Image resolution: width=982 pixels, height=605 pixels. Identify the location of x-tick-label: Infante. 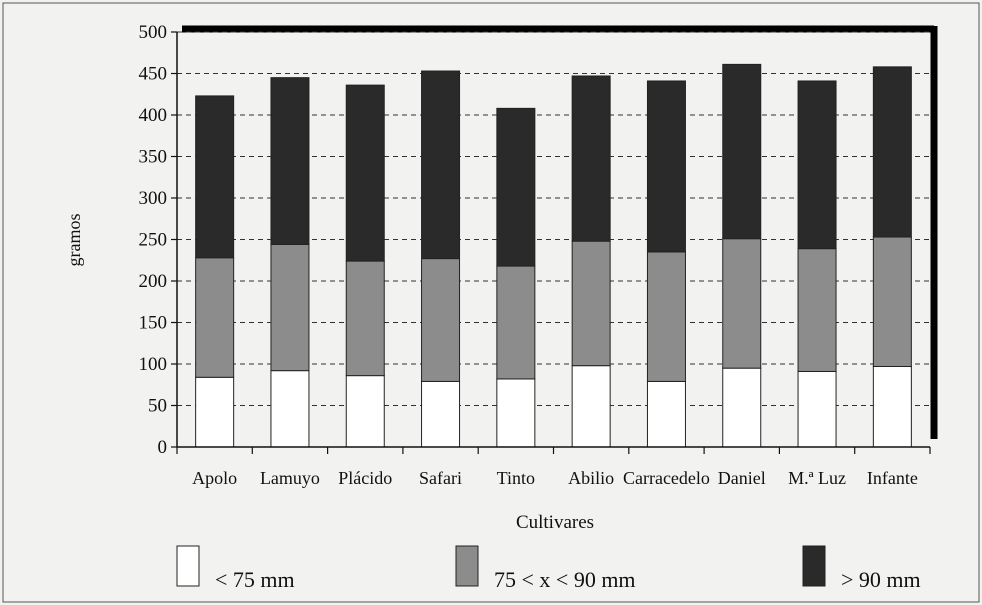
(892, 478).